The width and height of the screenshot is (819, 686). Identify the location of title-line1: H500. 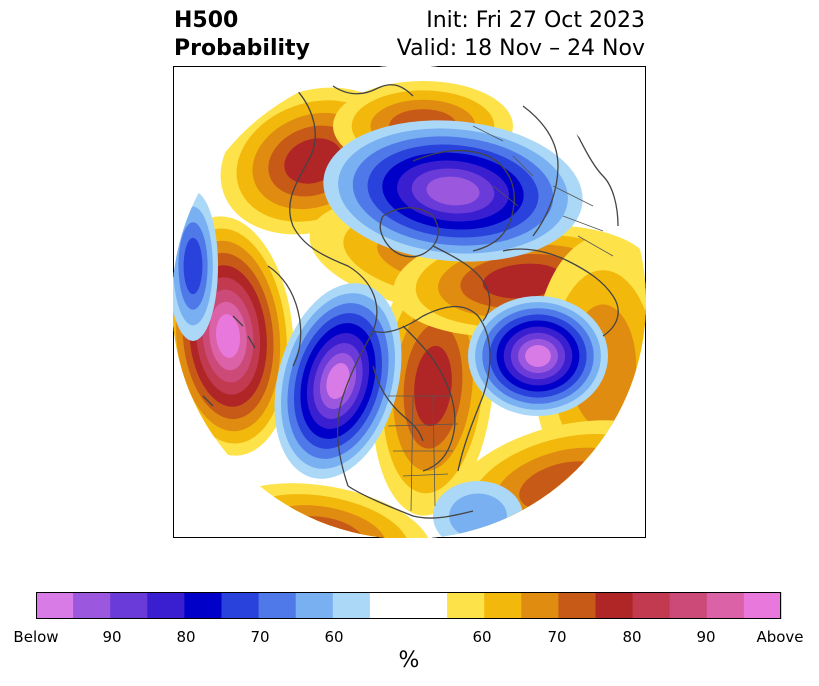
(206, 20).